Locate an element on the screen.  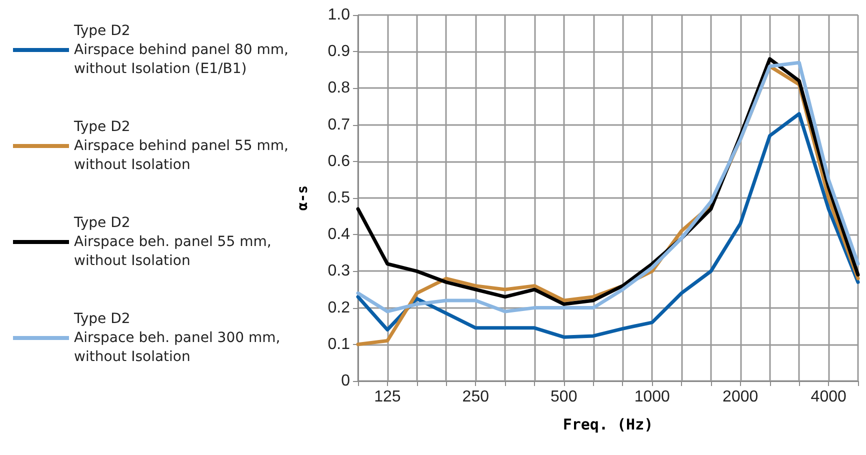
legend-label: Type D2 Airspace beh. panel 300 mm, without Isolation is located at coordinates (176, 338).